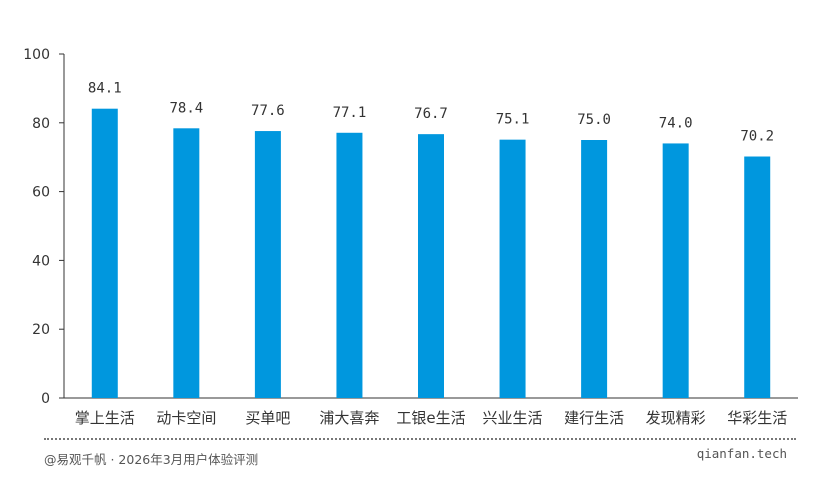 The width and height of the screenshot is (821, 496). What do you see at coordinates (41, 124) in the screenshot?
I see `y-tick-label: 80` at bounding box center [41, 124].